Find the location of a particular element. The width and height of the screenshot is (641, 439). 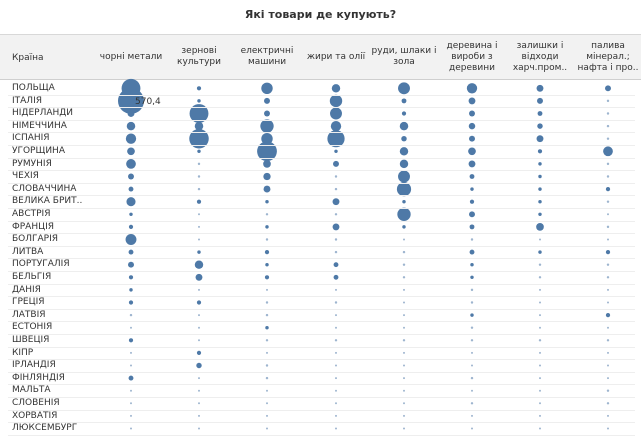

column-header: чорні метали is located at coordinates (131, 56).